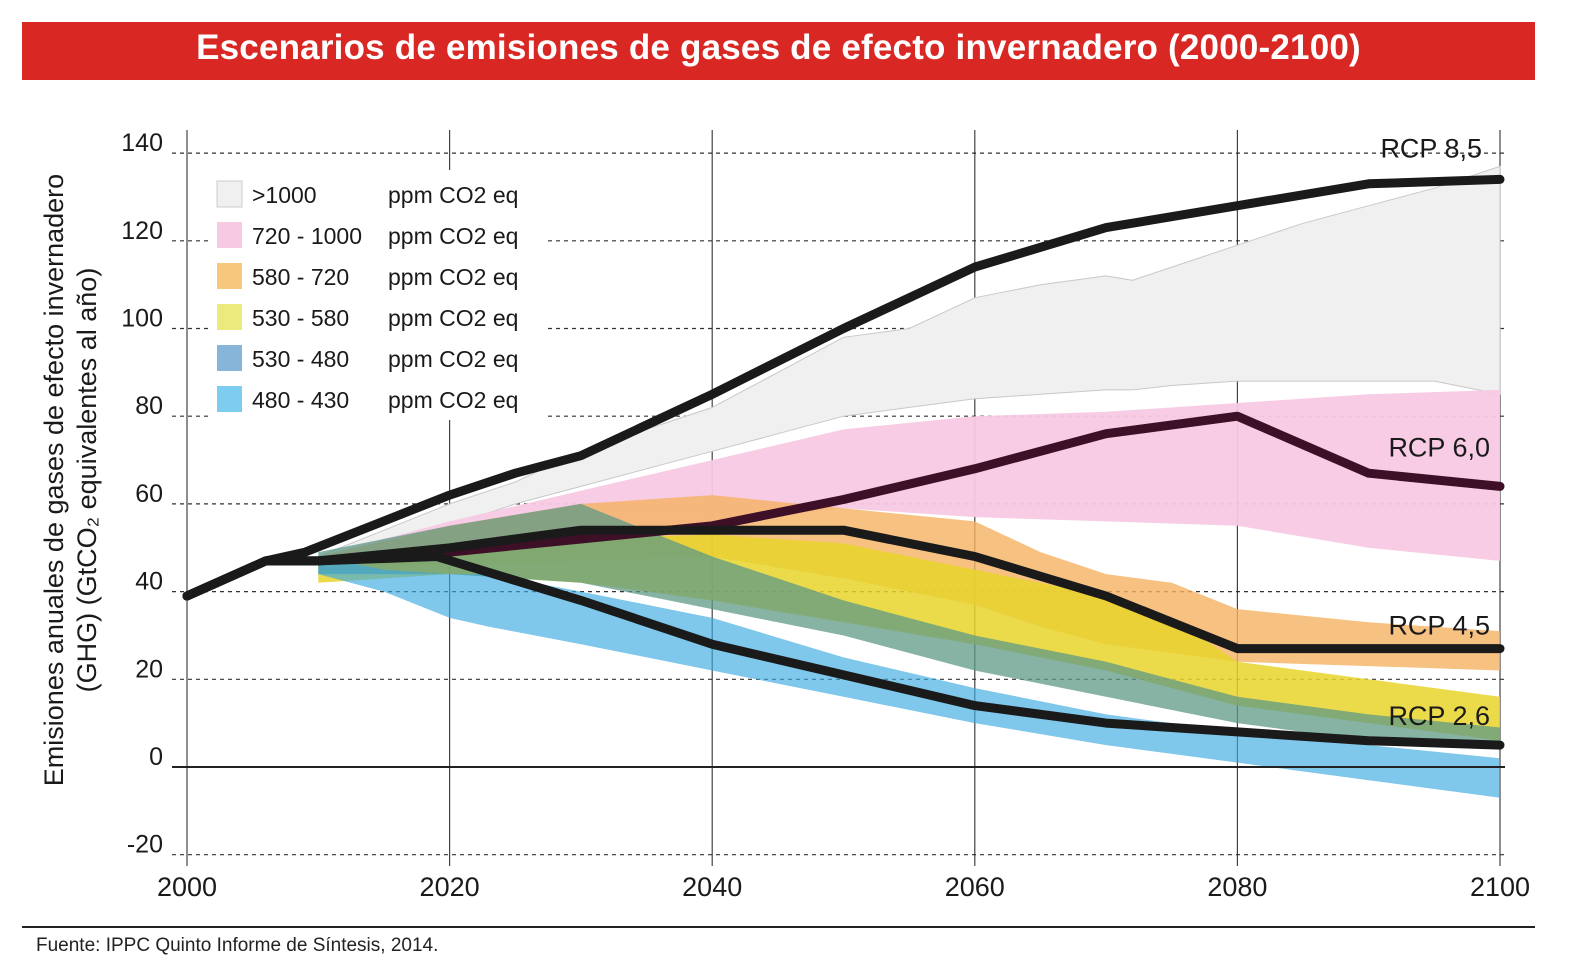 The height and width of the screenshot is (978, 1591). Describe the element at coordinates (156, 757) in the screenshot. I see `y-tick-label: 0` at that location.